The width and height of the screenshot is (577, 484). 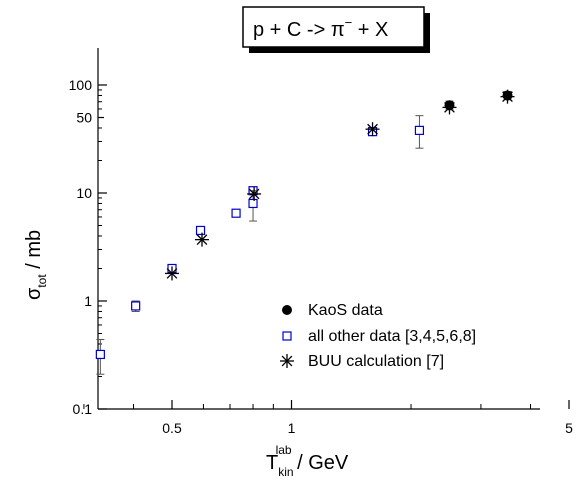 I want to click on x-axis-title: Tkin lab / GeV, so click(x=307, y=461).